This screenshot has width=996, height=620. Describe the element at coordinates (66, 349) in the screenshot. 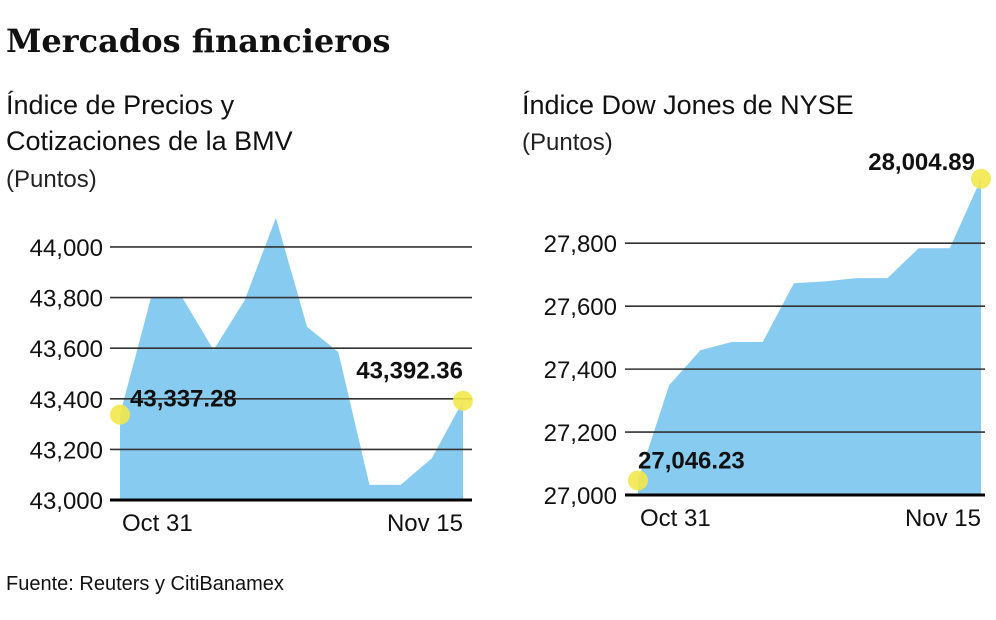

I see `y-tick-label: 43,600` at that location.